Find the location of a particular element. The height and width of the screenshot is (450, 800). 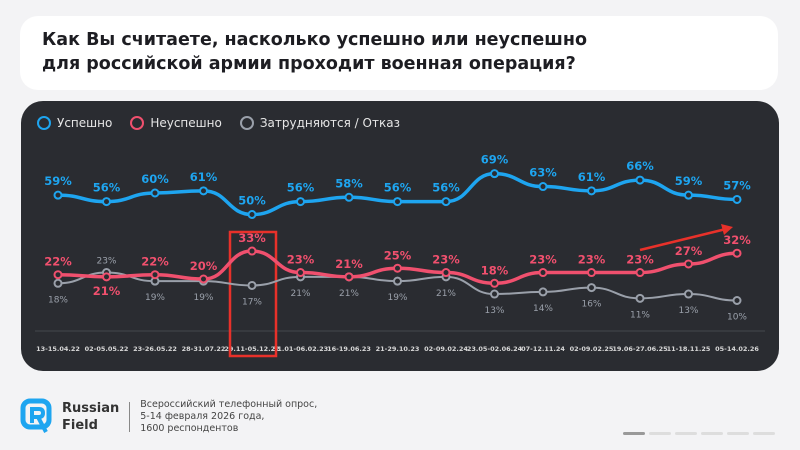

legend-label: Успешно is located at coordinates (85, 123).